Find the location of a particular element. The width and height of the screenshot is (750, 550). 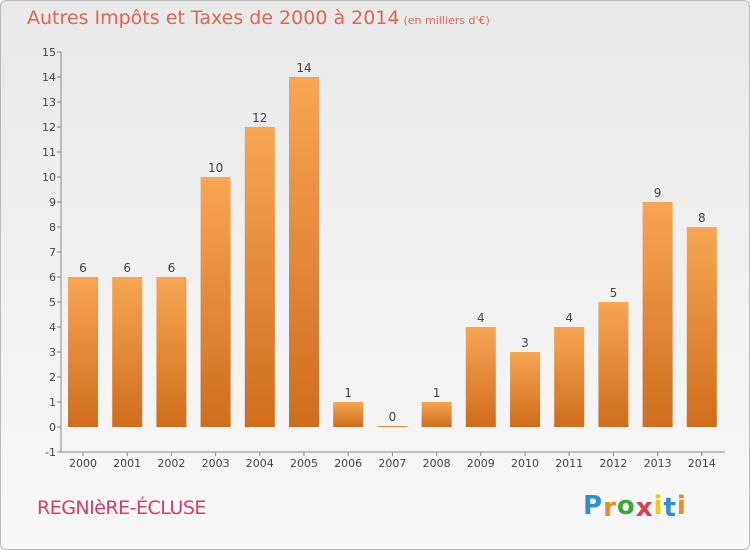

y-tick-label: 5 is located at coordinates (52, 302).